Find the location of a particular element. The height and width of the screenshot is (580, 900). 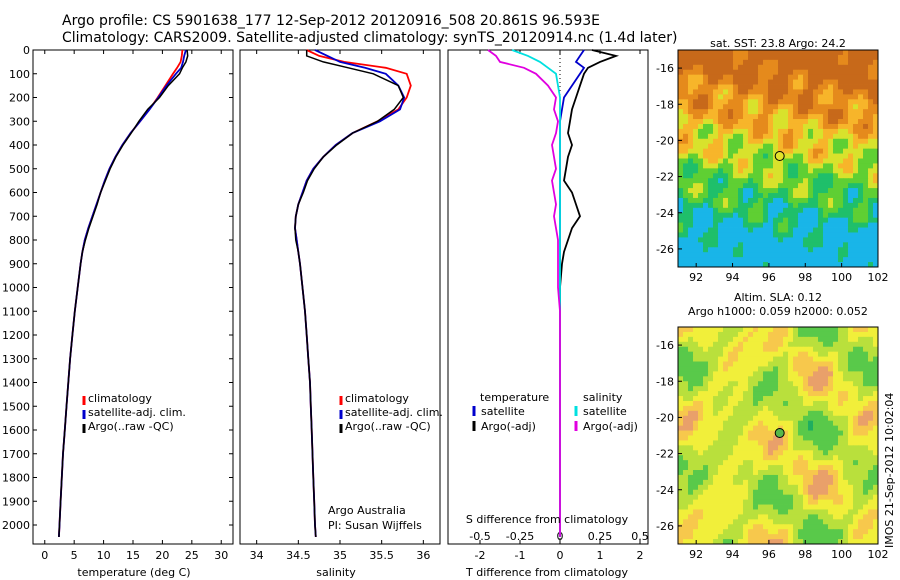

y-tick-label: 2000 is located at coordinates (16, 525).